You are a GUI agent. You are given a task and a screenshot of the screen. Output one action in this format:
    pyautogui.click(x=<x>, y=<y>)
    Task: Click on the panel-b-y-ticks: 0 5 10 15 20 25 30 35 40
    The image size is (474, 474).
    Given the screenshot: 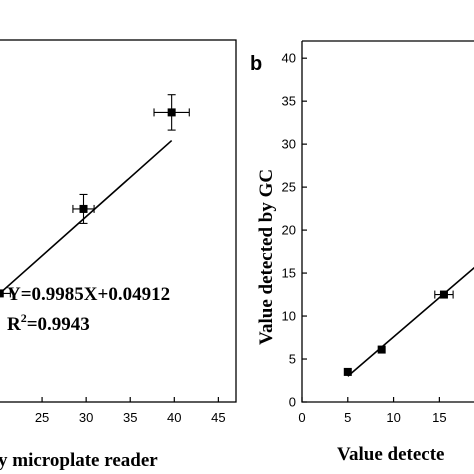 What is the action you would take?
    pyautogui.click(x=294, y=230)
    